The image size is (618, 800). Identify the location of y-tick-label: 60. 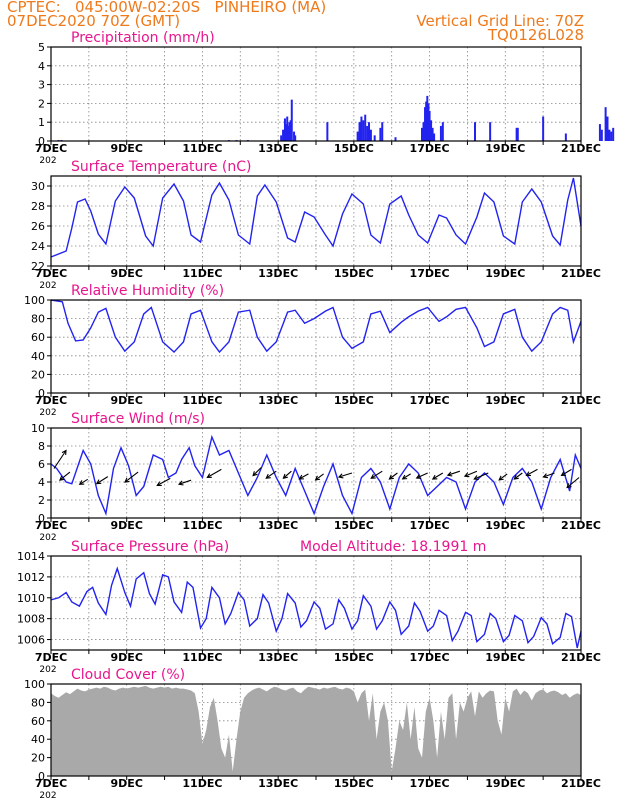
(38, 337).